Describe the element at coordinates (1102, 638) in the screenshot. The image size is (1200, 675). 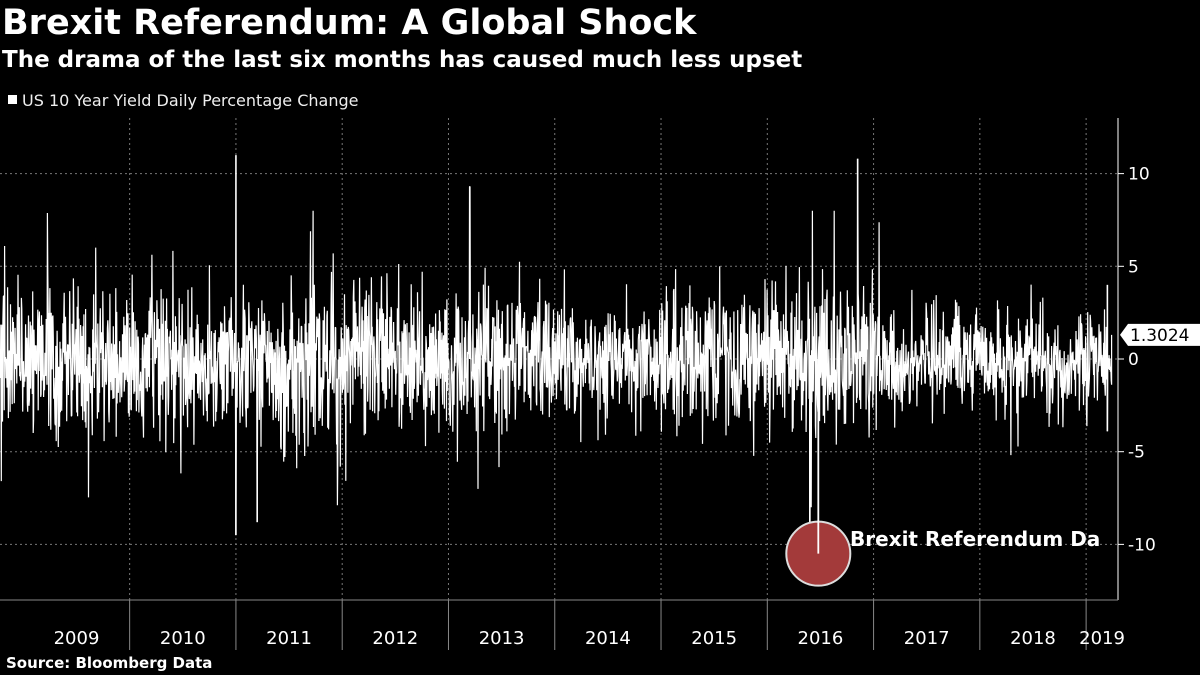
I see `x-category-label: 2019` at that location.